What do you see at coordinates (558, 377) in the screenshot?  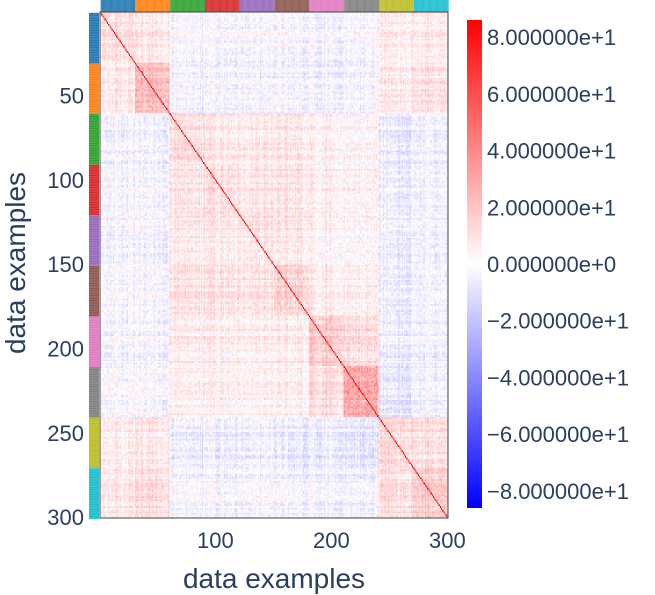 I see `colorbar-tick-label: −4.000000e+1` at bounding box center [558, 377].